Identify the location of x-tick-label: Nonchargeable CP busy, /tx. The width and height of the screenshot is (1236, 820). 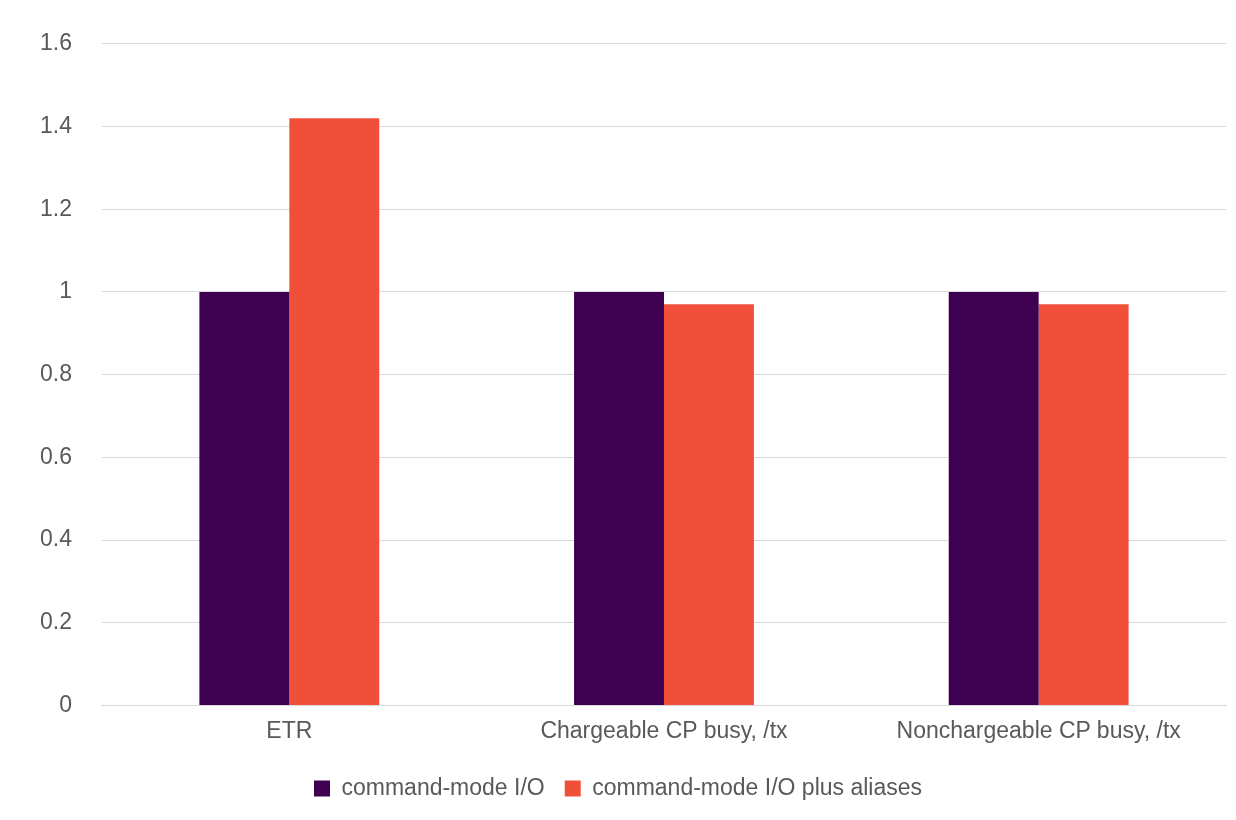
(1039, 729).